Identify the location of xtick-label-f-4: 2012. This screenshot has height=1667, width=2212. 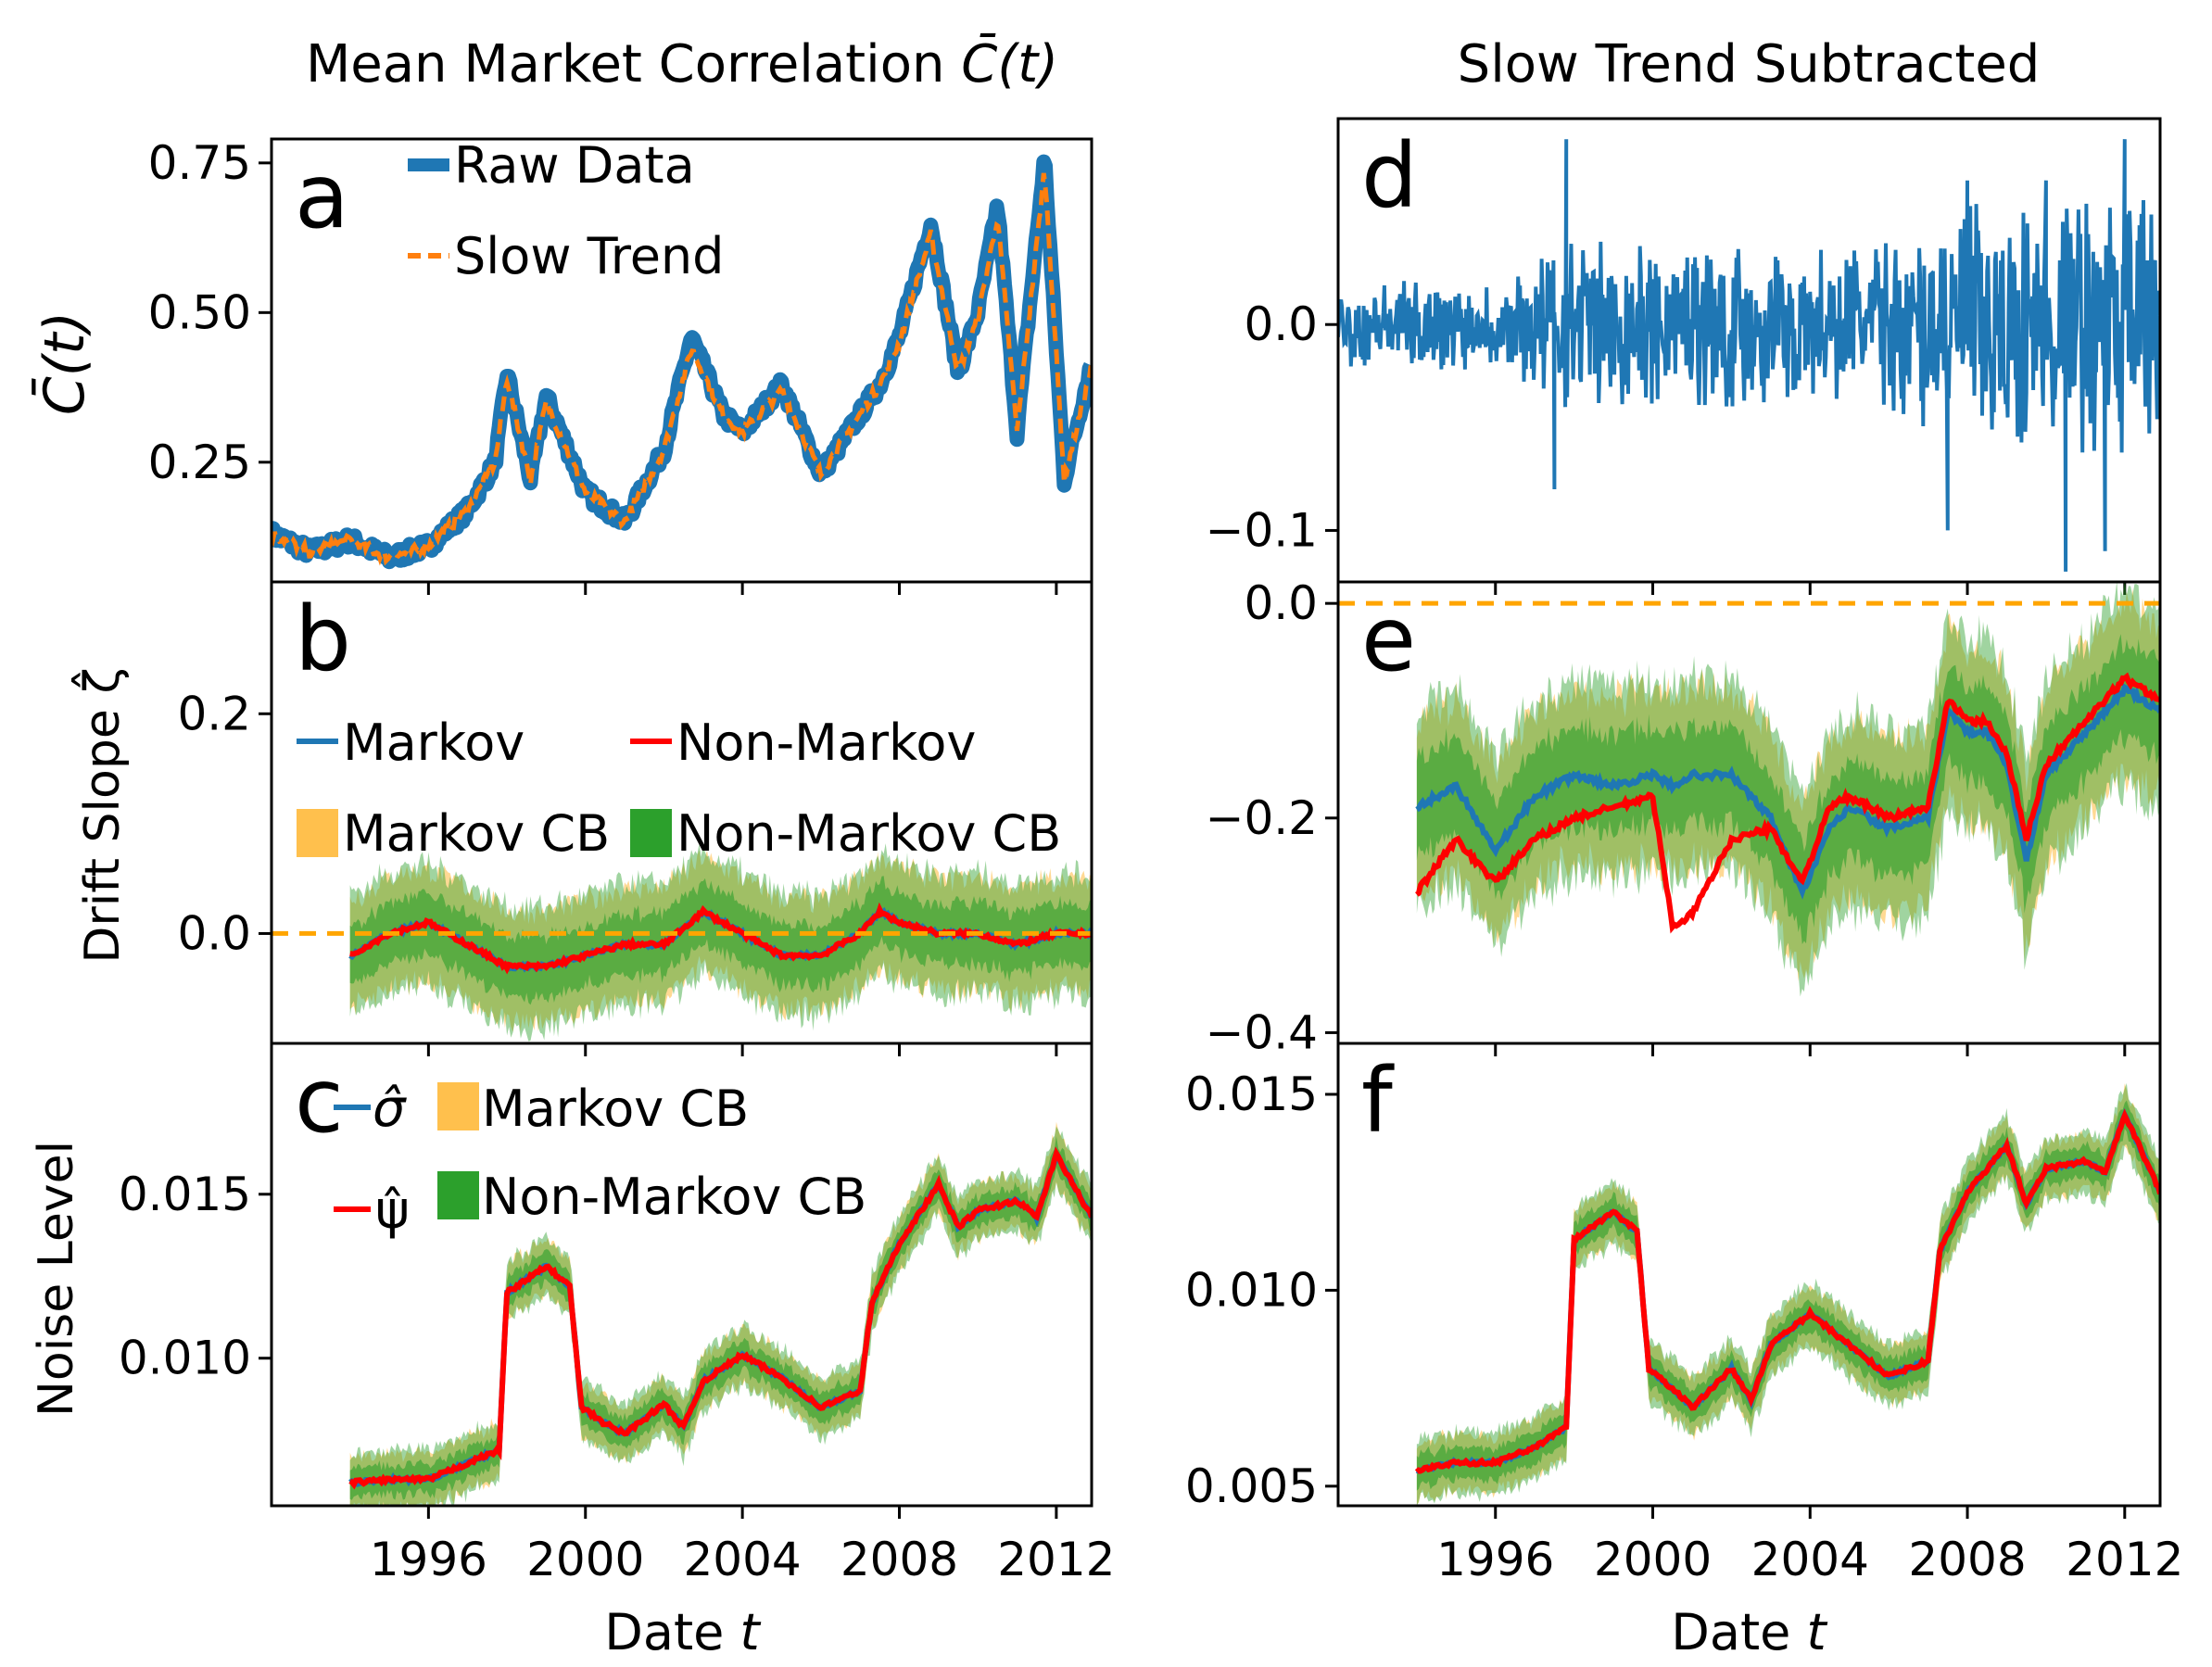
(2124, 1559).